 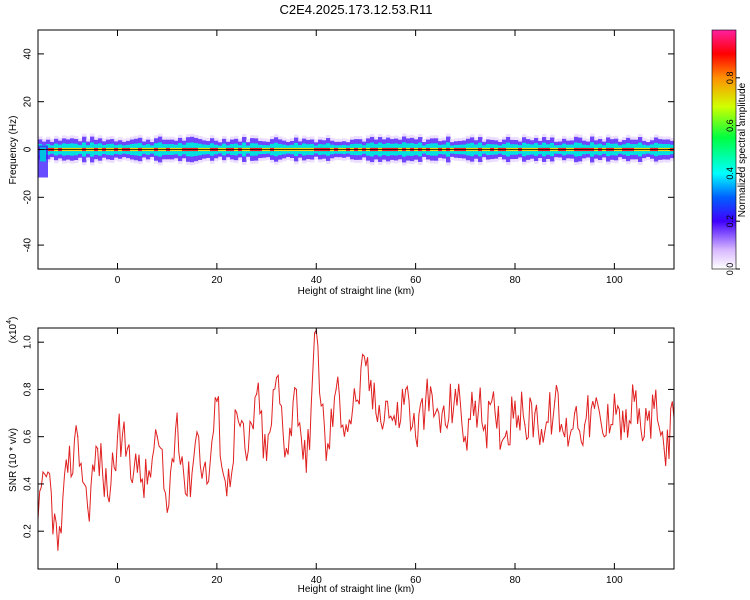 I want to click on spectrogram-ytick-label: 40, so click(x=28, y=54).